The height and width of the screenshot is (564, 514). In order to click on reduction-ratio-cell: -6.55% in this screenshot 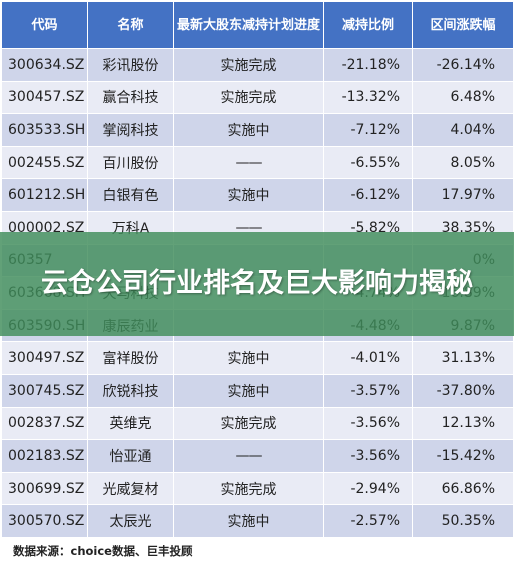, I will do `click(368, 162)`.